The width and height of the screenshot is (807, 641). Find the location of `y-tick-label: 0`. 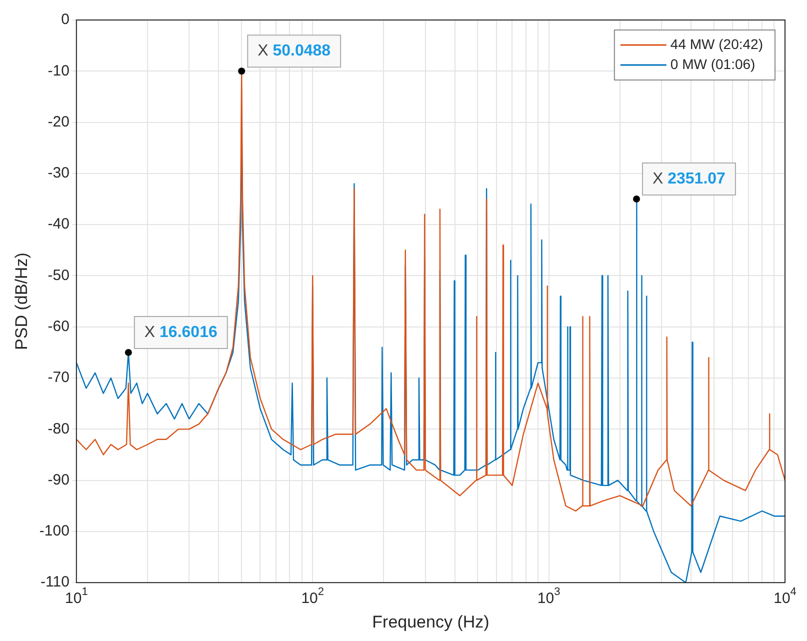

y-tick-label: 0 is located at coordinates (65, 19).